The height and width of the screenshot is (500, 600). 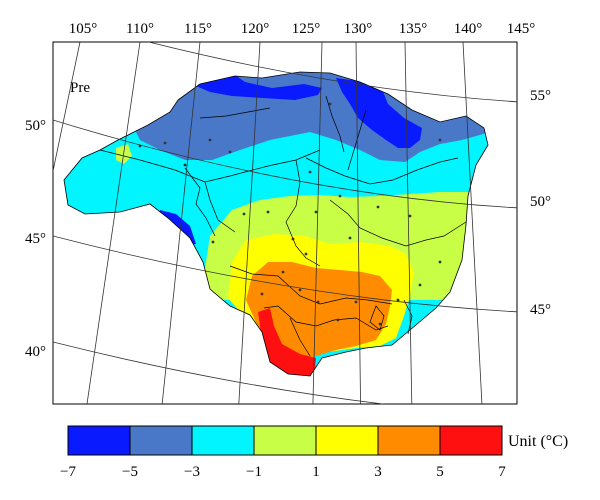 I want to click on legend-tick-label: 5, so click(x=440, y=472).